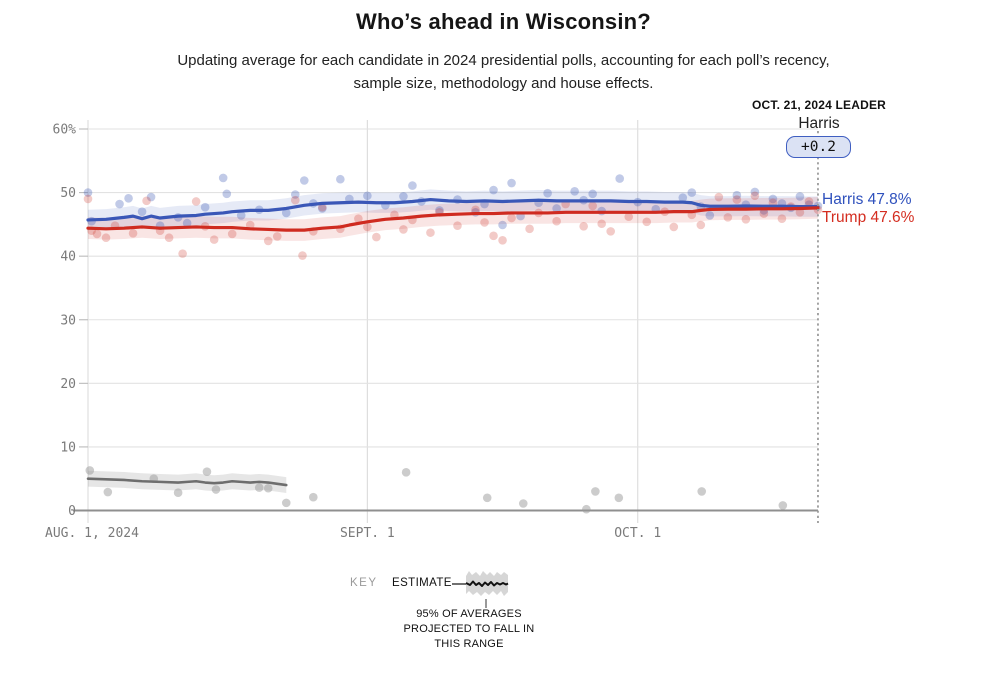 Image resolution: width=1007 pixels, height=679 pixels. Describe the element at coordinates (92, 533) in the screenshot. I see `x-tick-label: AUG. 1, 2024` at that location.